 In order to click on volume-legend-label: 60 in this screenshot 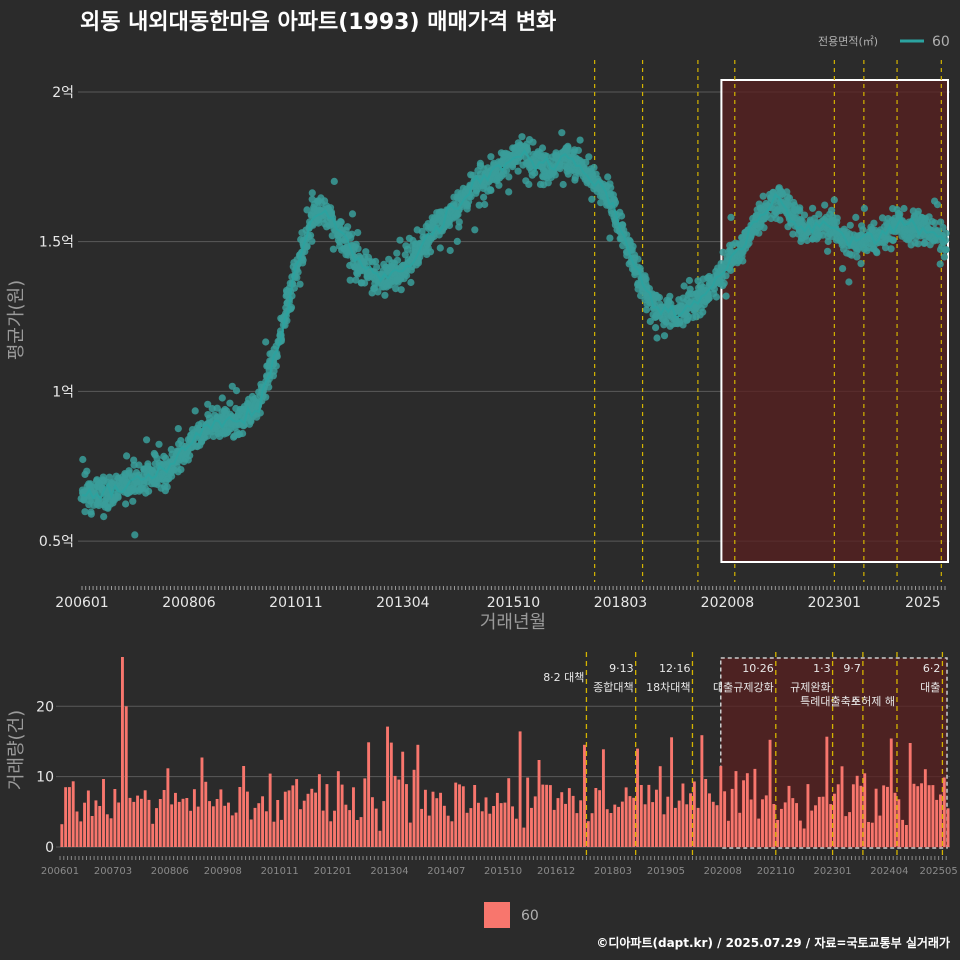, I will do `click(530, 916)`.